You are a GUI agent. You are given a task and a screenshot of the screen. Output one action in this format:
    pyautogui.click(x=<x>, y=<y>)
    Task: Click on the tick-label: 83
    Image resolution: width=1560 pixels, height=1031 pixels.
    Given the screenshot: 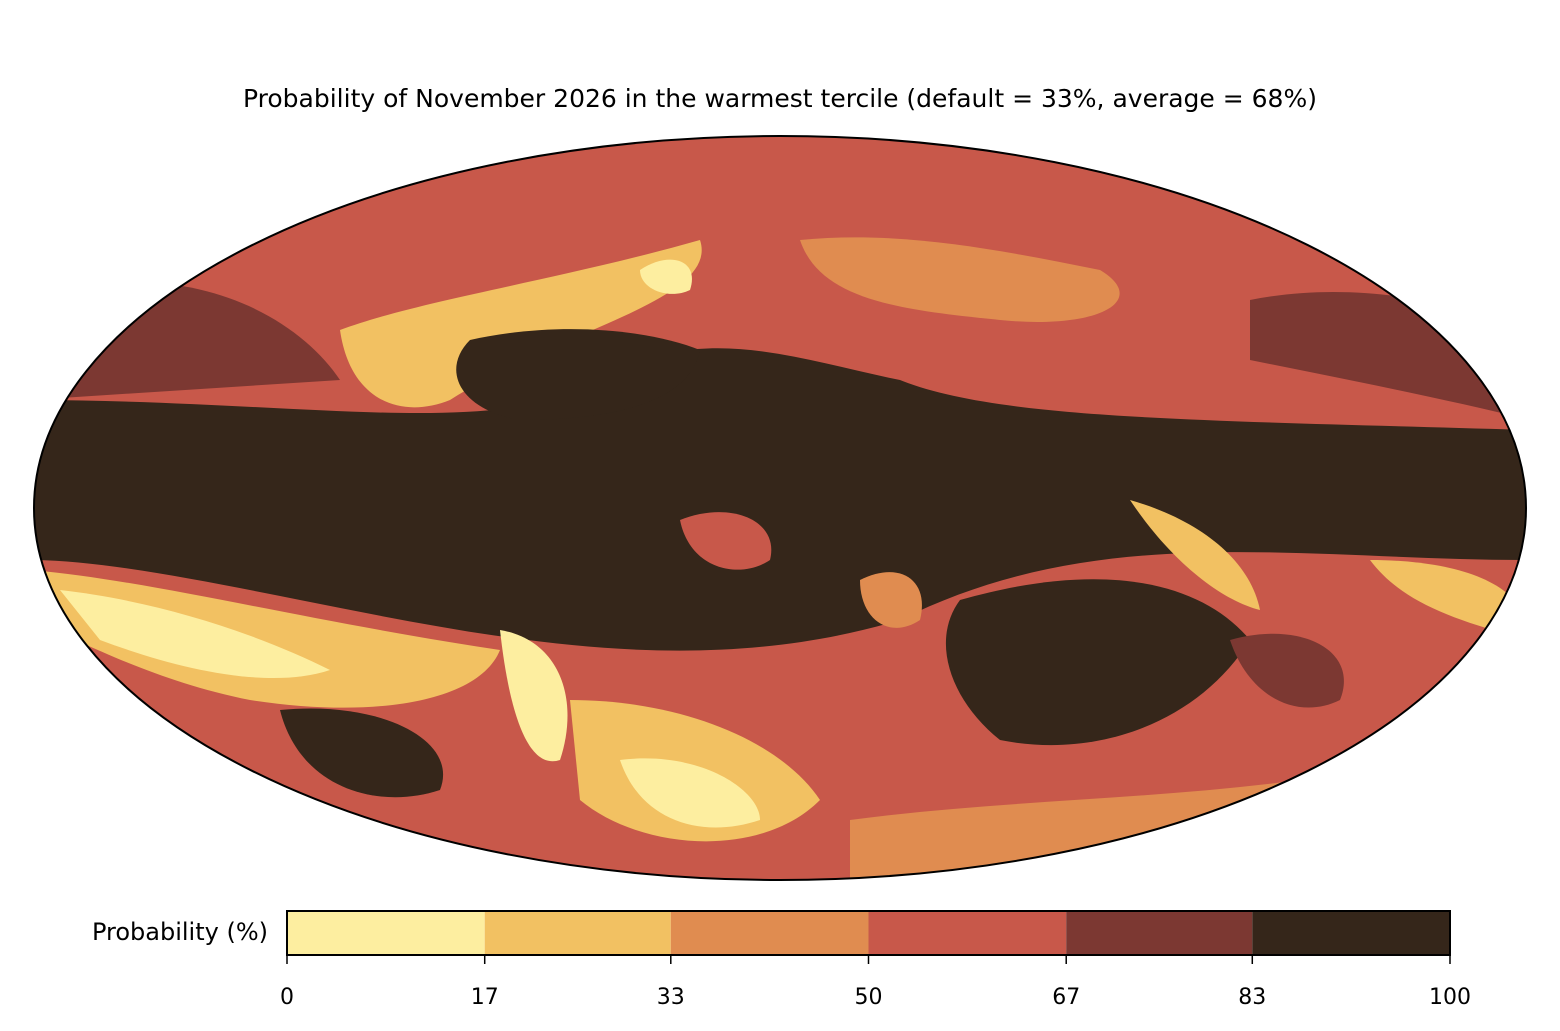 What is the action you would take?
    pyautogui.click(x=1252, y=997)
    